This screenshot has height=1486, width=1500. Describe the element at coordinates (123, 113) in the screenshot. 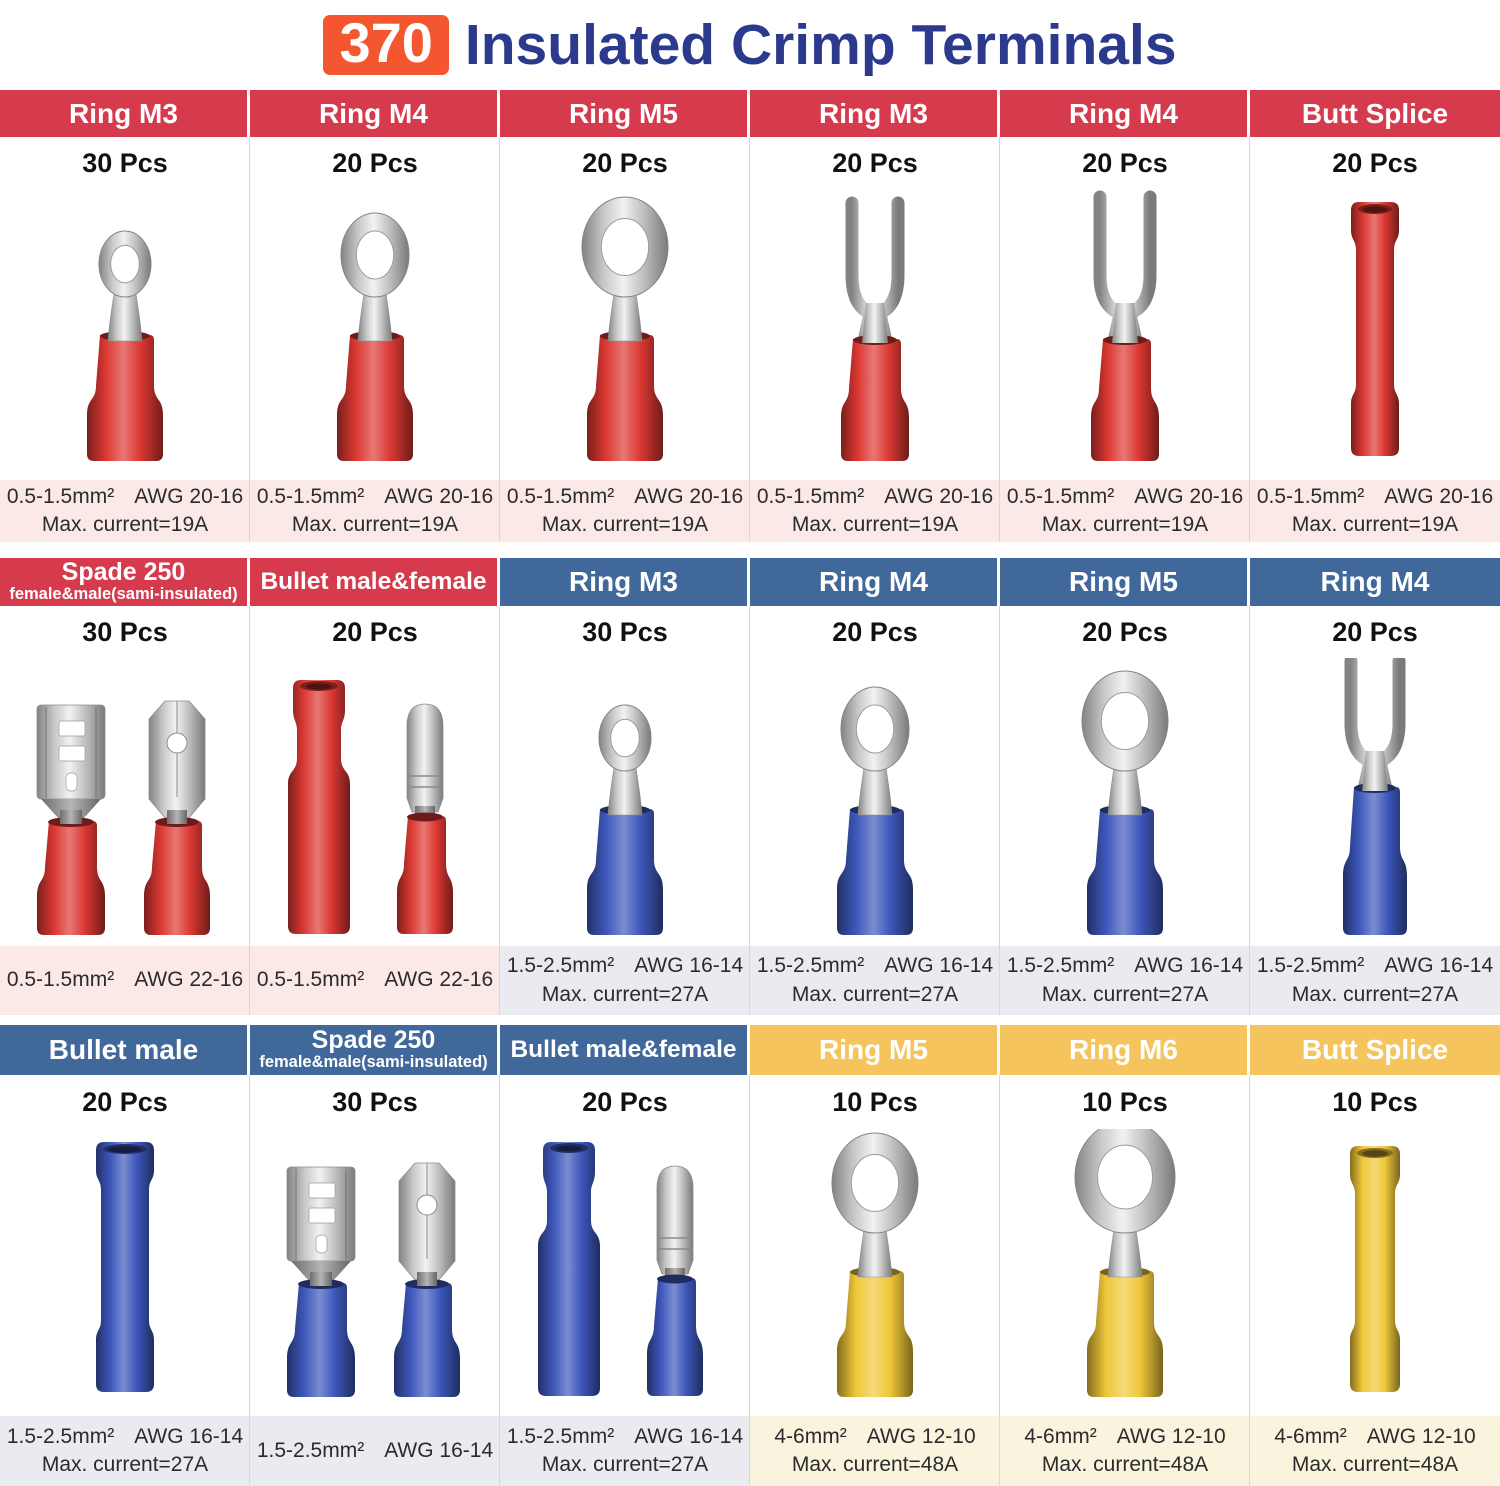

I see `cell-header: Ring M3` at that location.